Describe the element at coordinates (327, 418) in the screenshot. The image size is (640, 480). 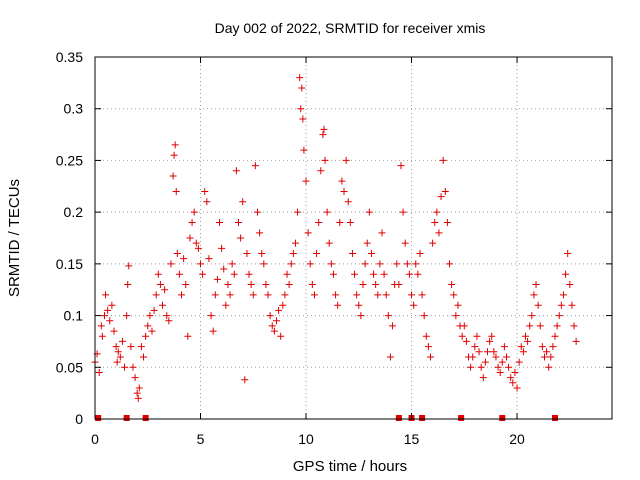
I see `zero-markers` at that location.